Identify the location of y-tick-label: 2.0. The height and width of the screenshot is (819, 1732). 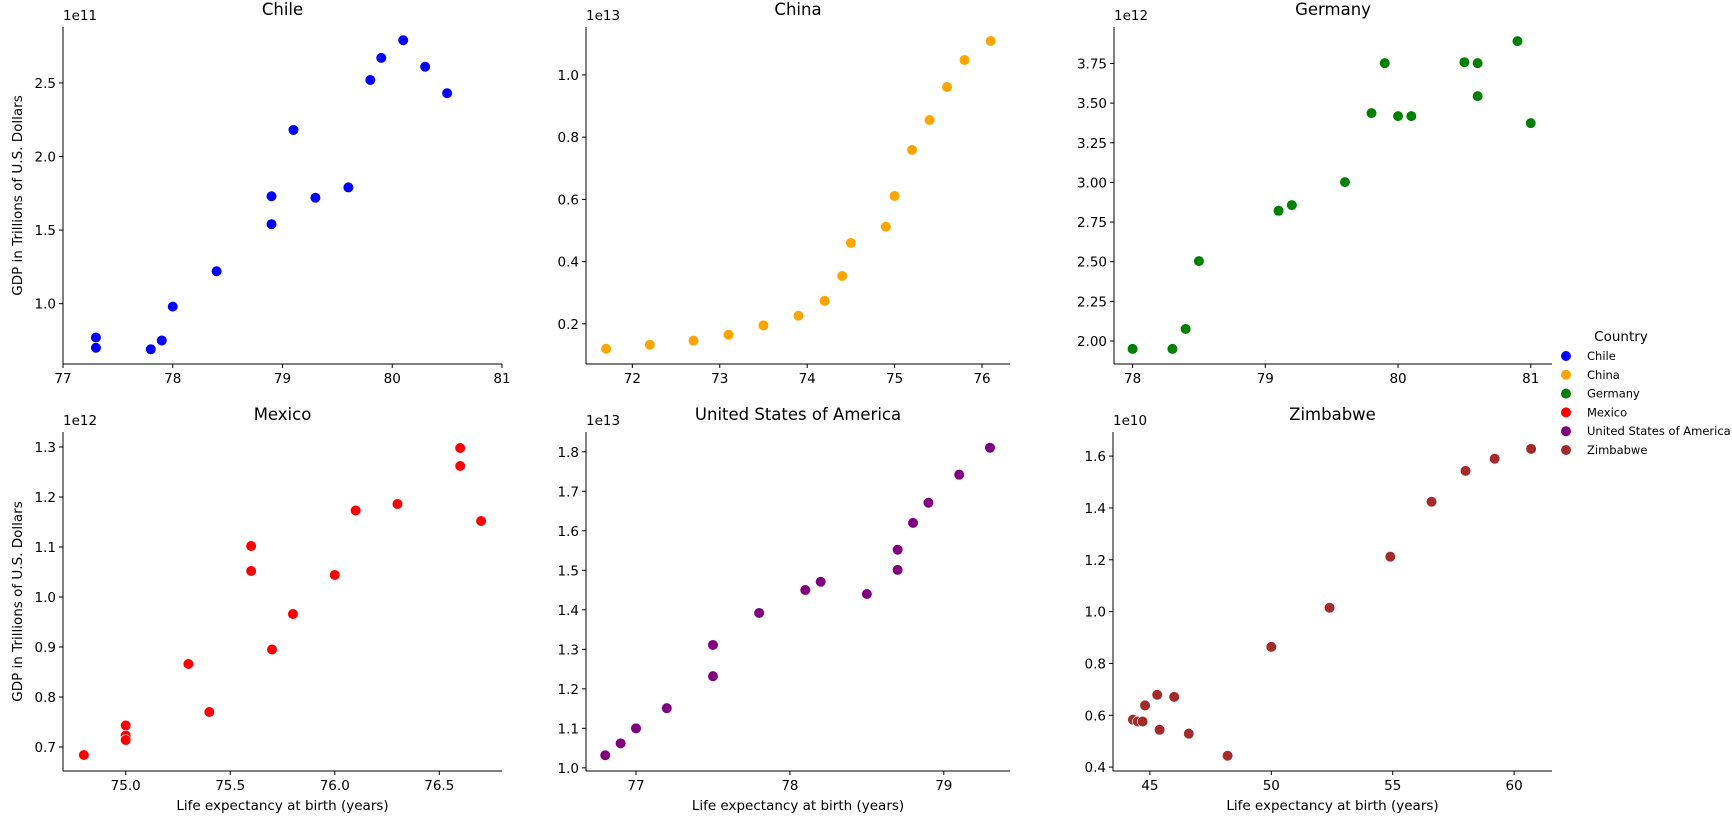
(45, 158).